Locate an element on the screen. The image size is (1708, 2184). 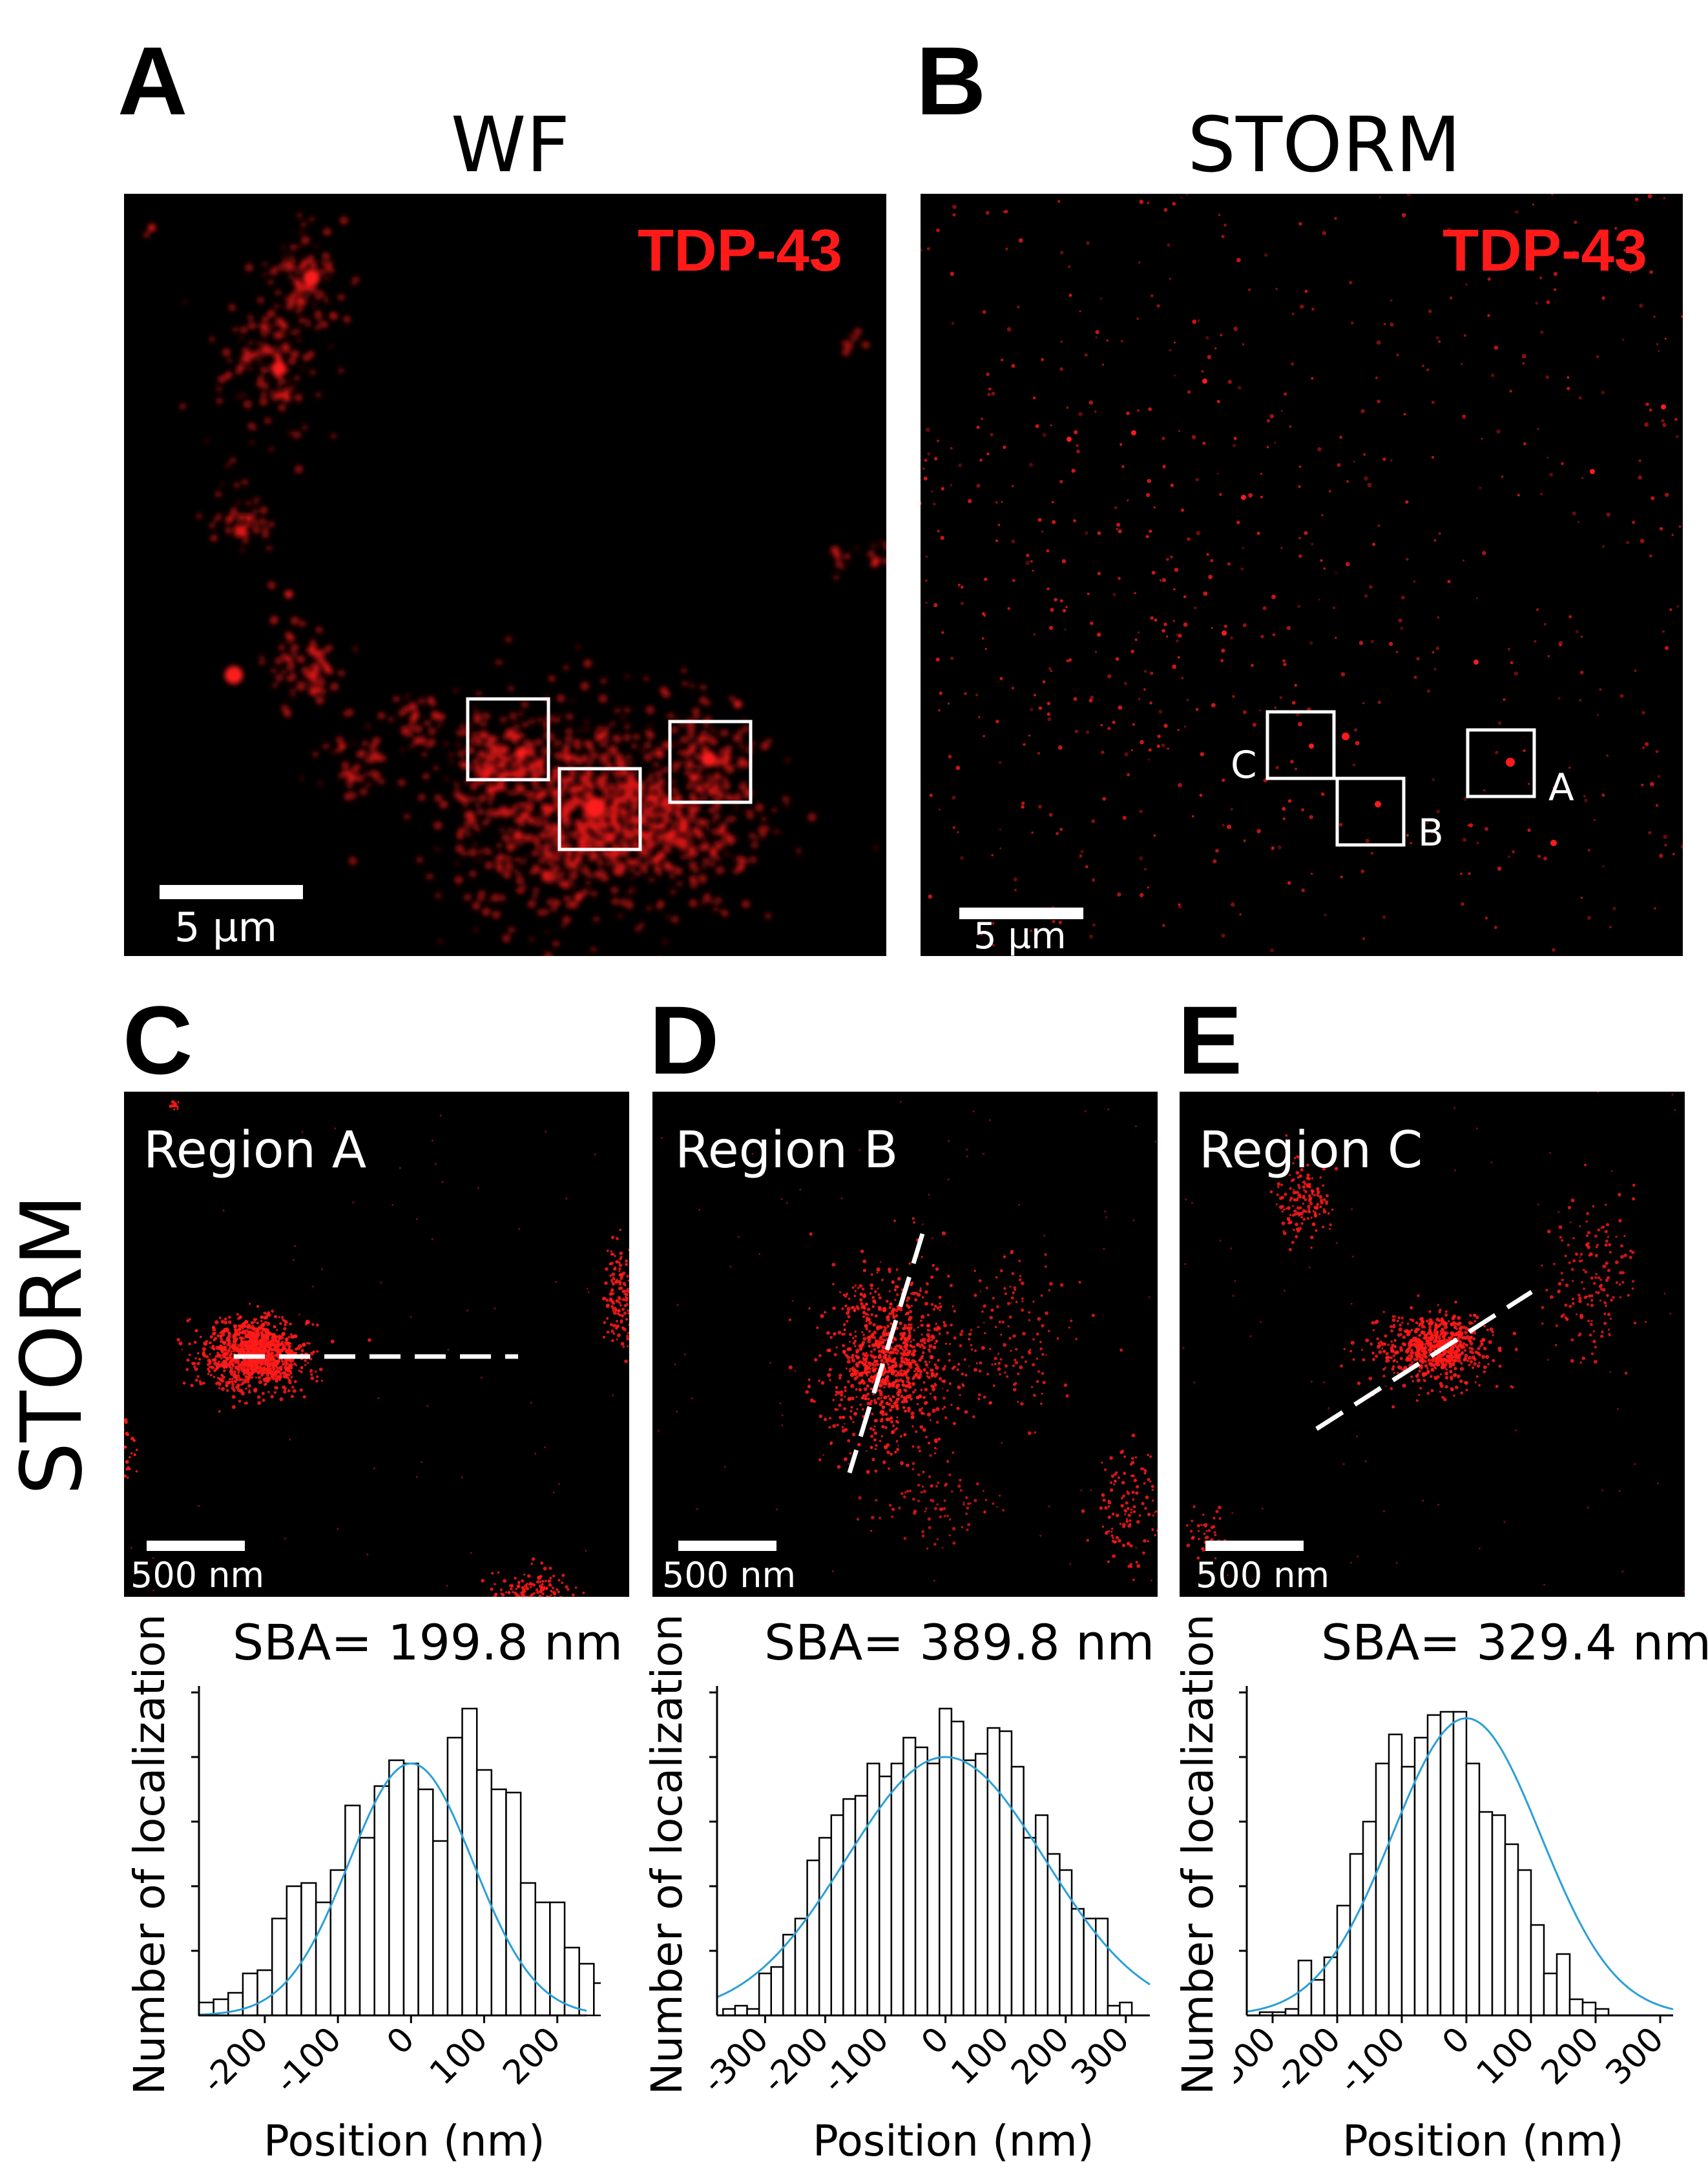
profile-line-b is located at coordinates (886, 1353).